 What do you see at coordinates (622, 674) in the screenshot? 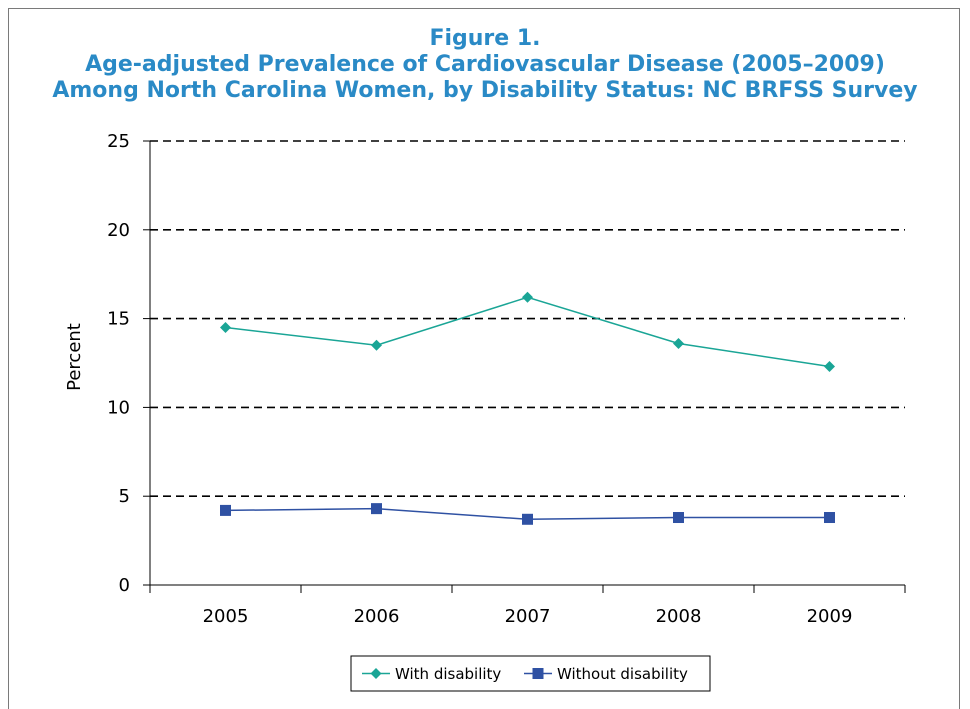
I see `legend-label-1: Without disability` at bounding box center [622, 674].